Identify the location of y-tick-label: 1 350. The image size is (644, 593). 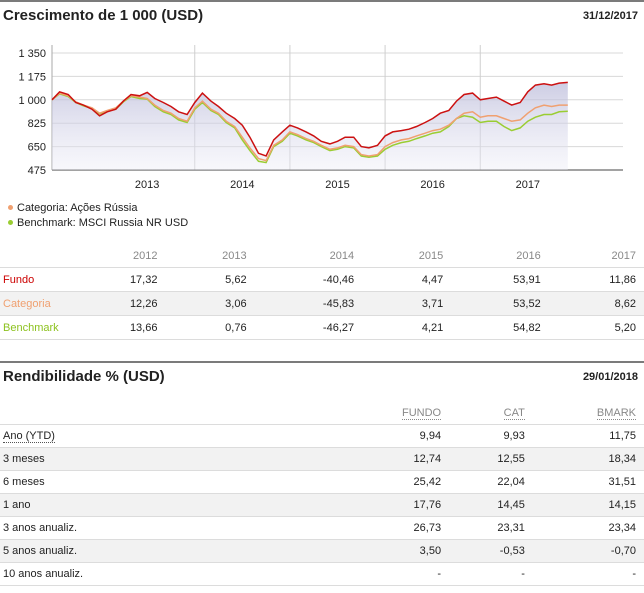
(32, 54).